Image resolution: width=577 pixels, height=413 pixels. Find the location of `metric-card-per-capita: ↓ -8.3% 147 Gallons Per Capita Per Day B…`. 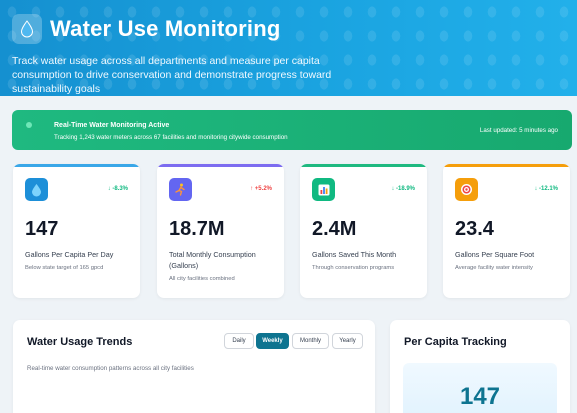

metric-card-per-capita: ↓ -8.3% 147 Gallons Per Capita Per Day B… is located at coordinates (76, 231).